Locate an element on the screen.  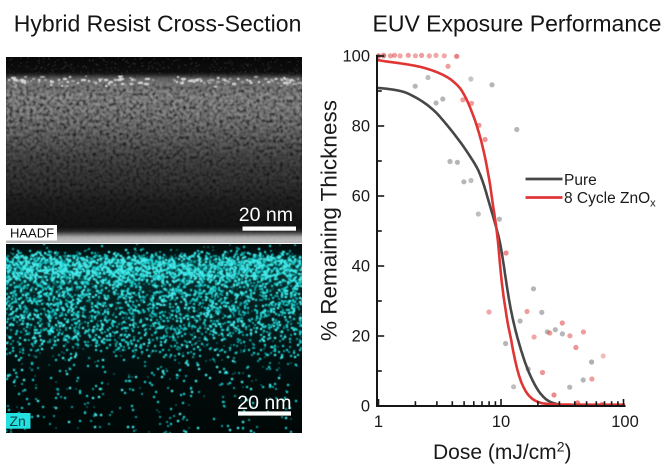
svg-text: 40 is located at coordinates (361, 267).